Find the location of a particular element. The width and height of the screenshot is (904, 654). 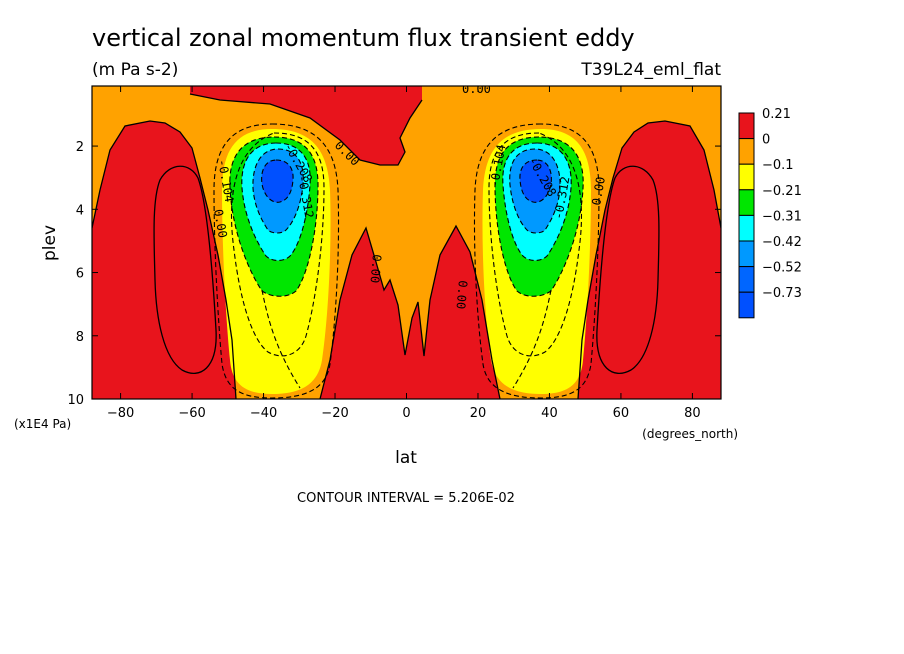

x-tick-label: 80 is located at coordinates (692, 413).